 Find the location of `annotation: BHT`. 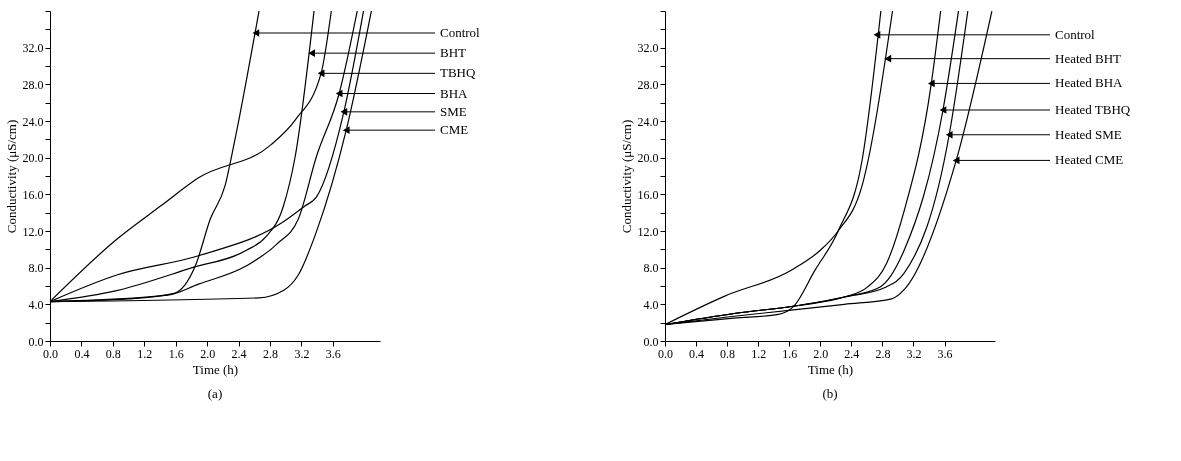

annotation: BHT is located at coordinates (453, 53).